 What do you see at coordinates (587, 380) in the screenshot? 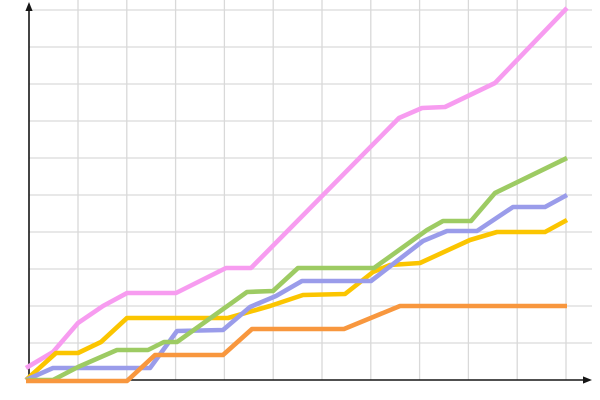
I see `x-axis-arrow-icon` at bounding box center [587, 380].